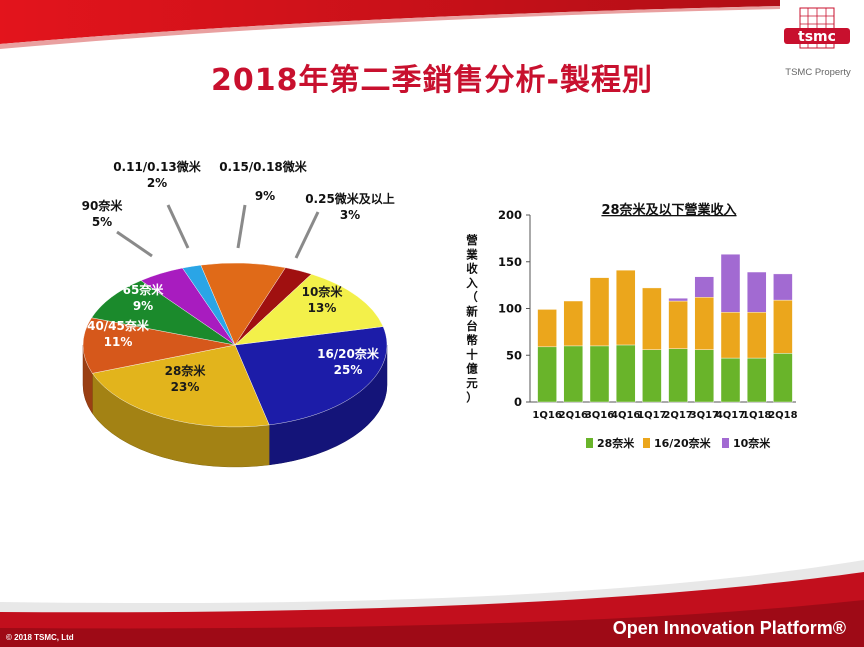  What do you see at coordinates (472, 397) in the screenshot?
I see `bar-y-label-char: ）` at bounding box center [472, 397].